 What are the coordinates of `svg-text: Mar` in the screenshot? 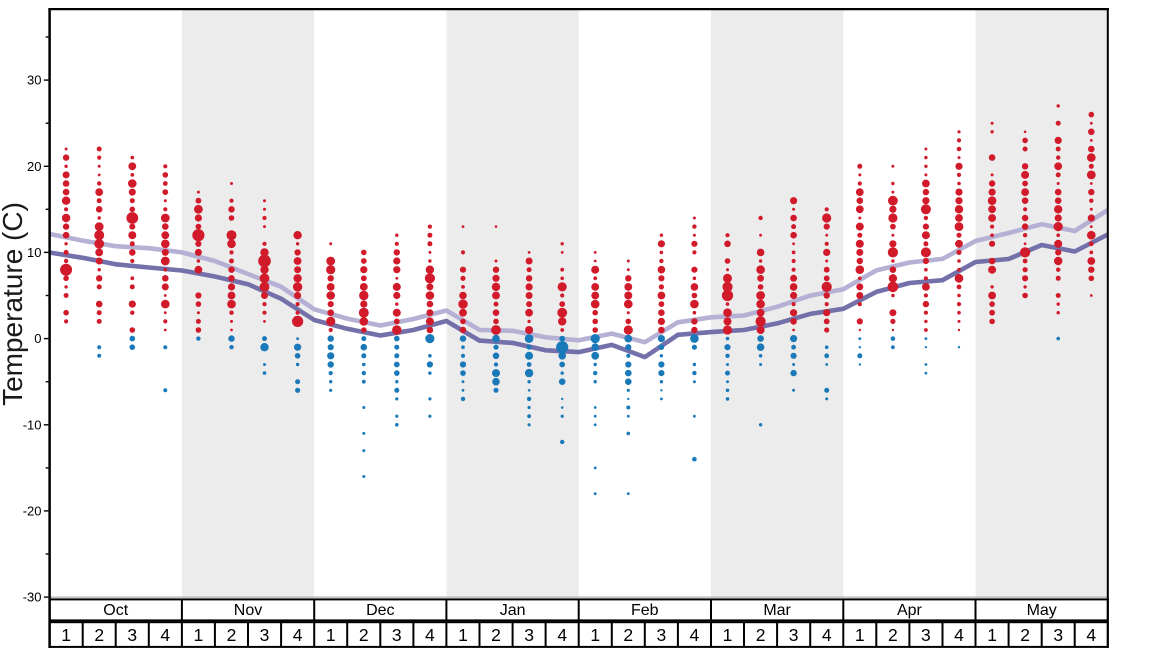 It's located at (777, 610).